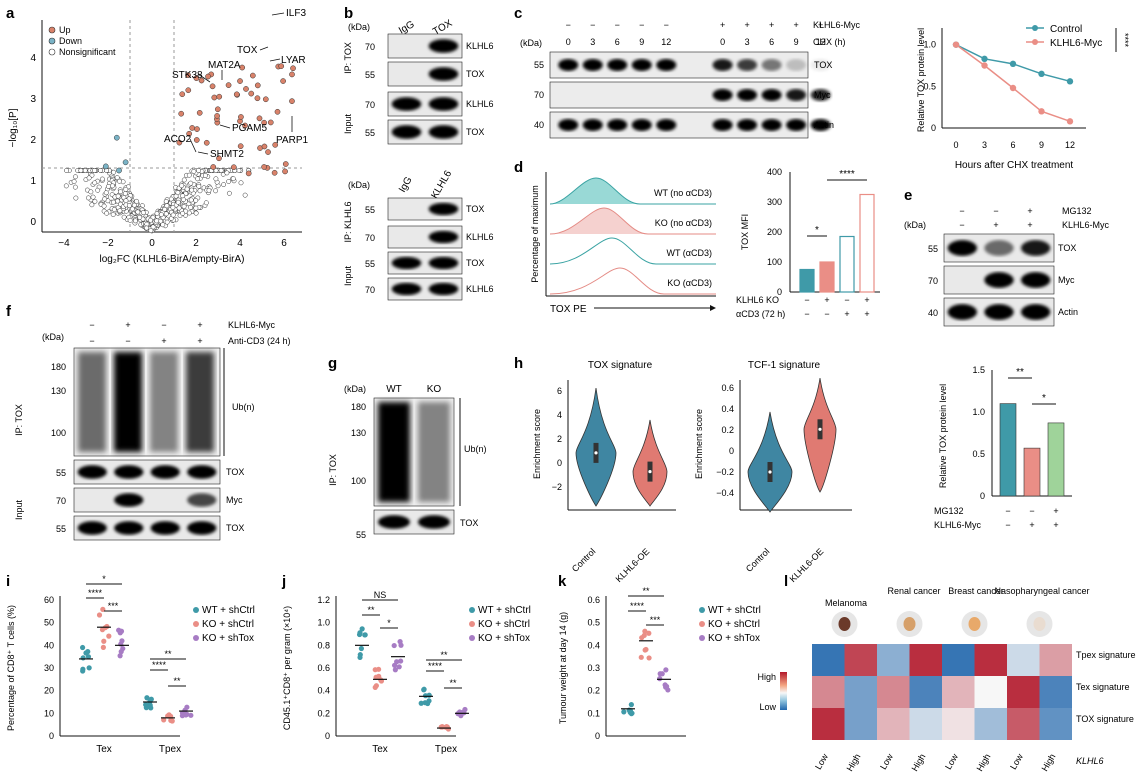  What do you see at coordinates (559, 415) in the screenshot?
I see `y-tick: 4` at bounding box center [559, 415].